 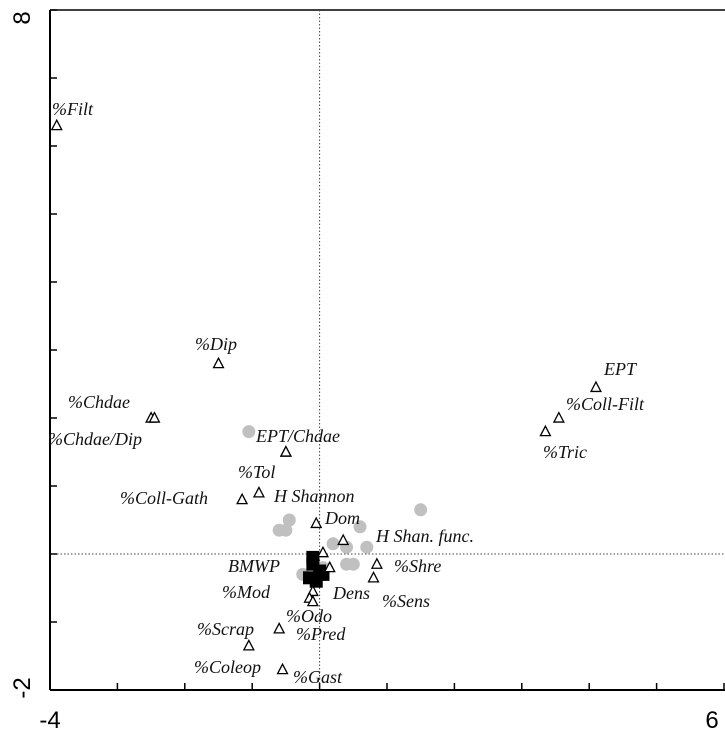 I want to click on variable-label: %Tol, so click(x=256, y=472).